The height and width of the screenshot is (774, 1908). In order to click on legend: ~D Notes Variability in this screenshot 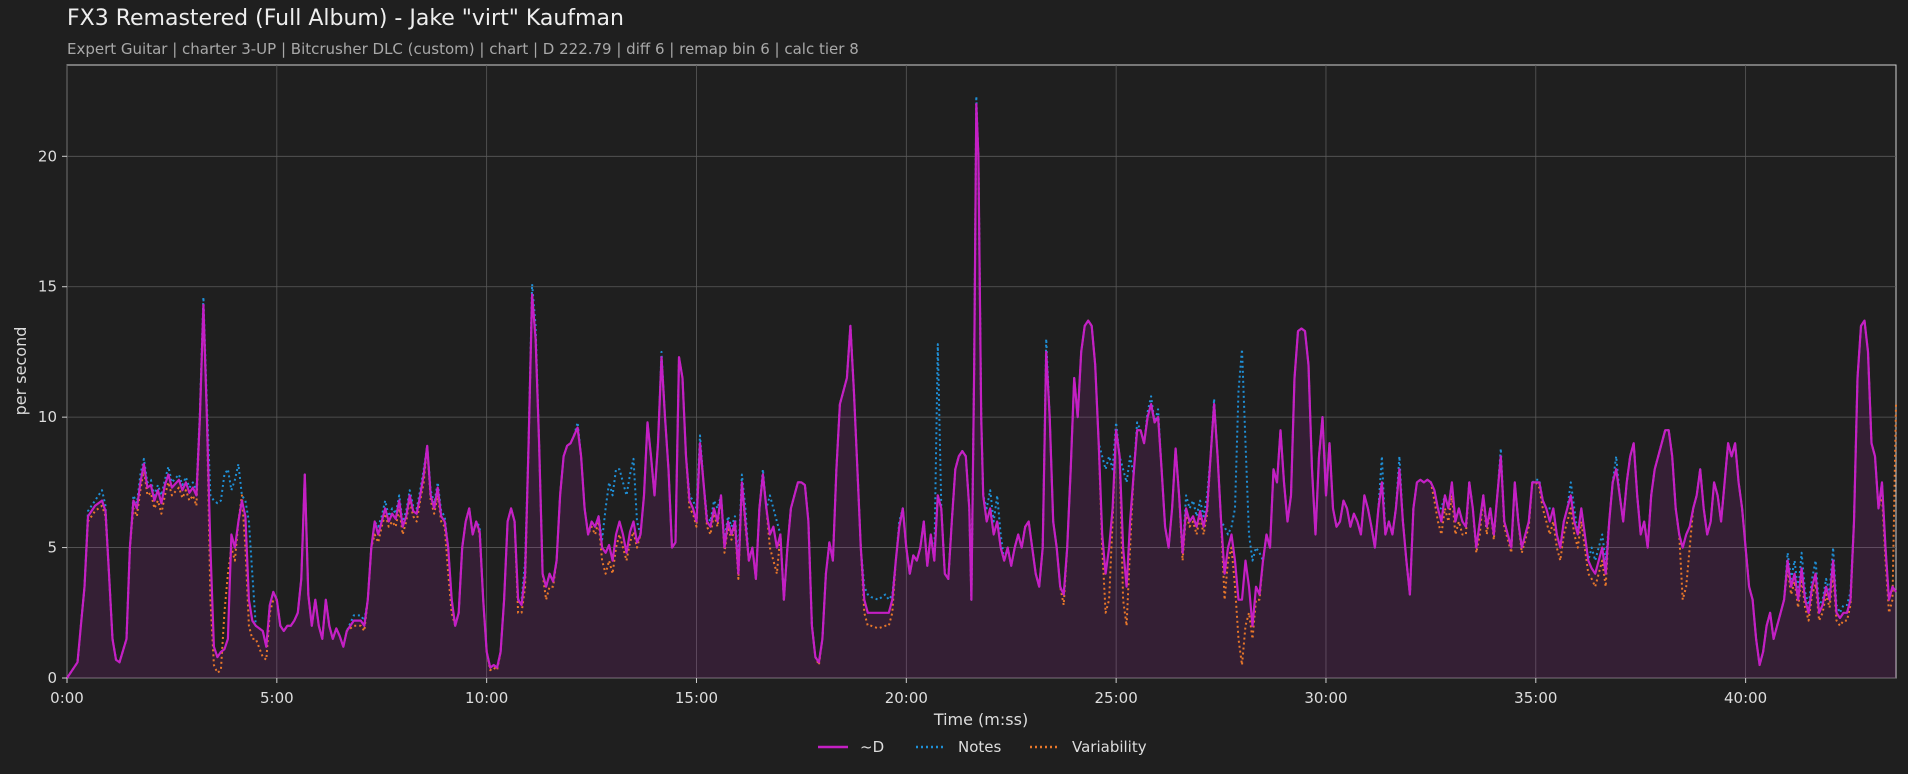, I will do `click(982, 747)`.